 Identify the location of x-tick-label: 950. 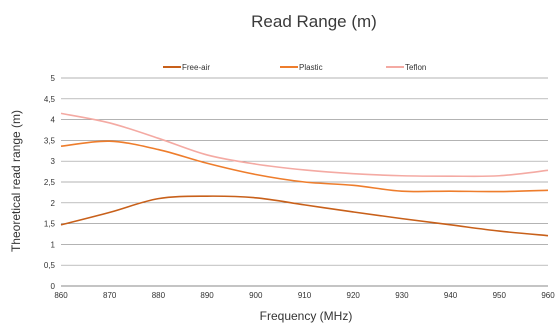
(500, 295).